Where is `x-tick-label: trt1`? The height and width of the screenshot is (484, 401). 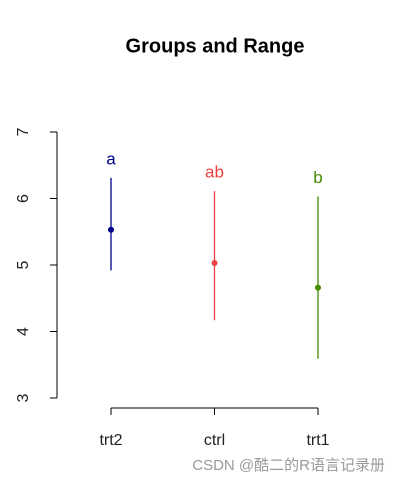 x-tick-label: trt1 is located at coordinates (317, 440).